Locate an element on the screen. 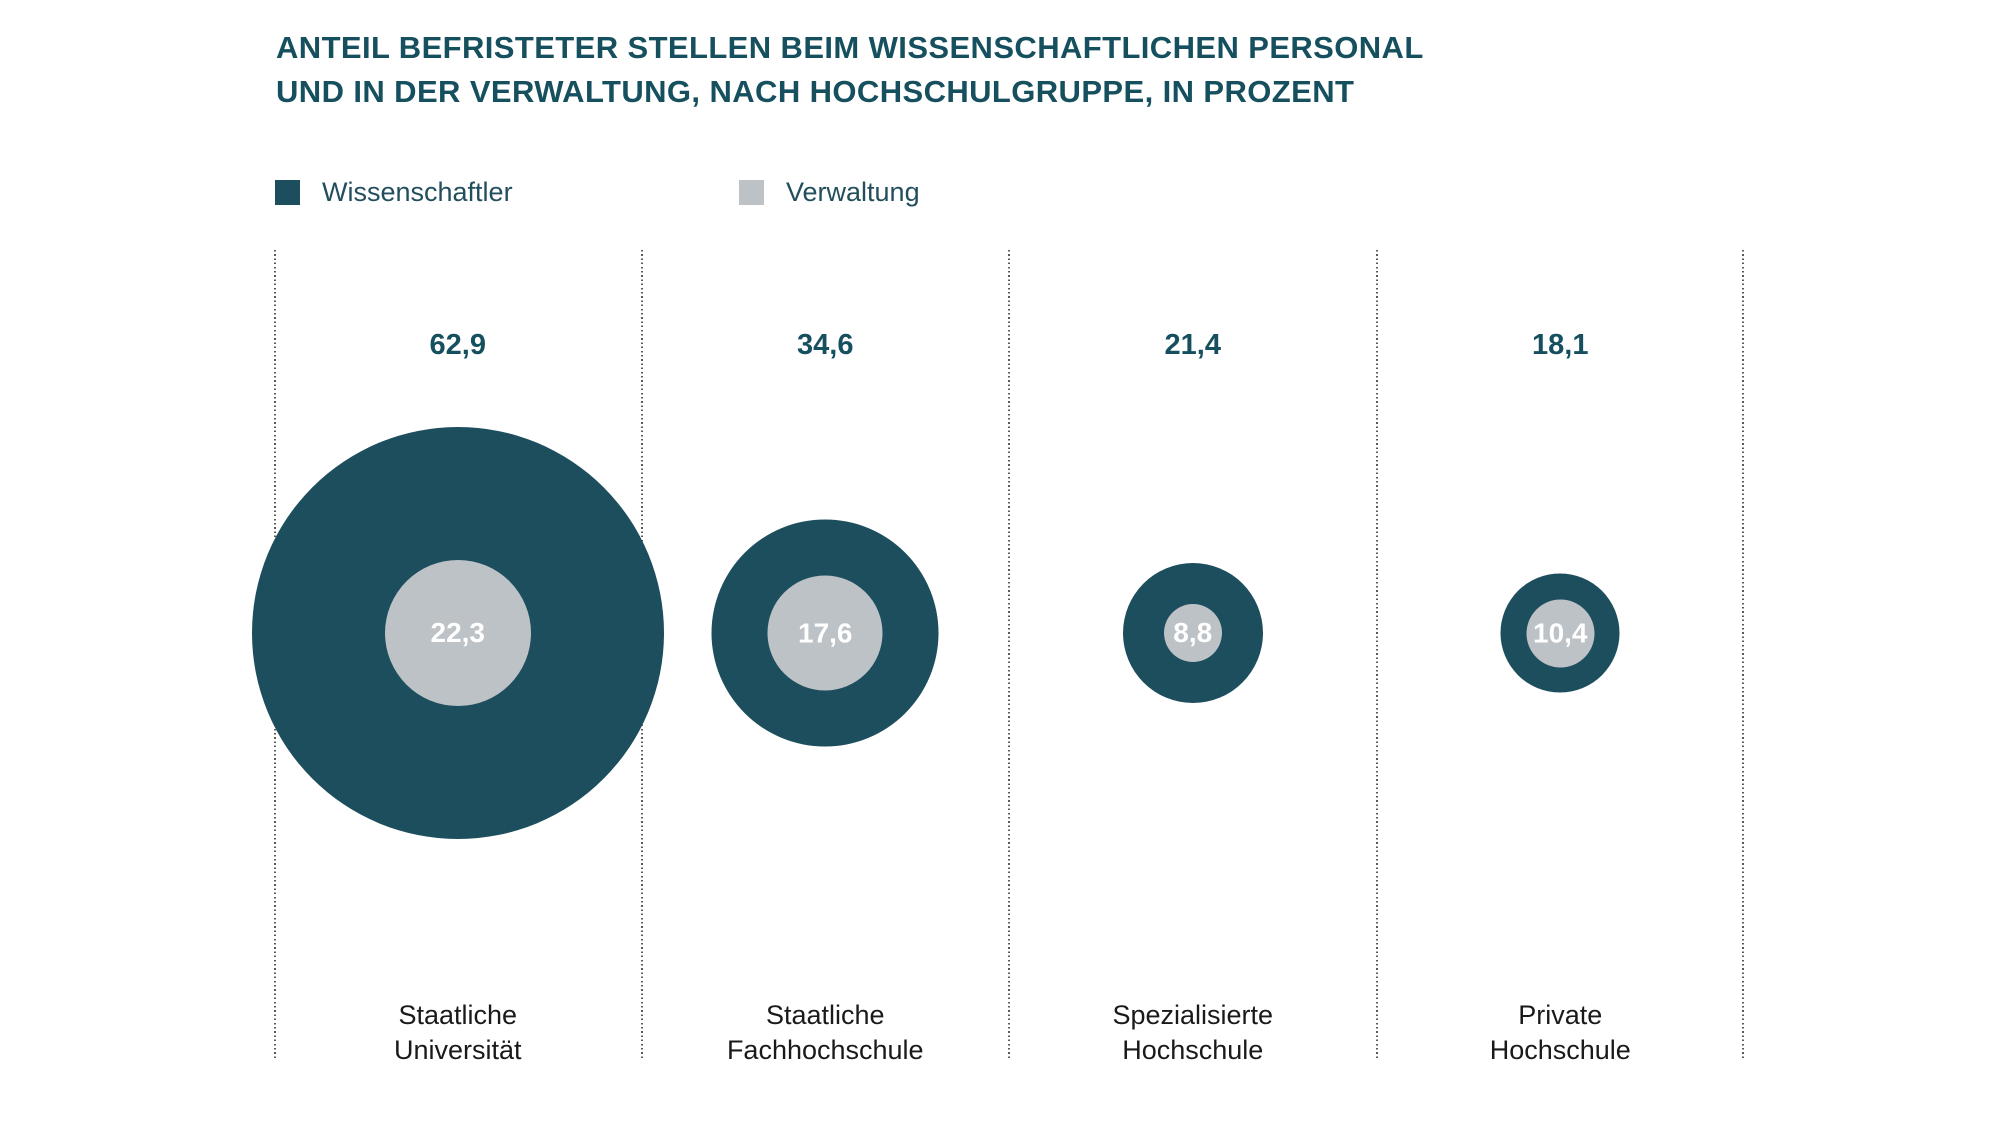 The image size is (2000, 1126). column-staatliche-fachhochschule: 34,6 17,6 Staatliche Fachhochschule is located at coordinates (826, 657).